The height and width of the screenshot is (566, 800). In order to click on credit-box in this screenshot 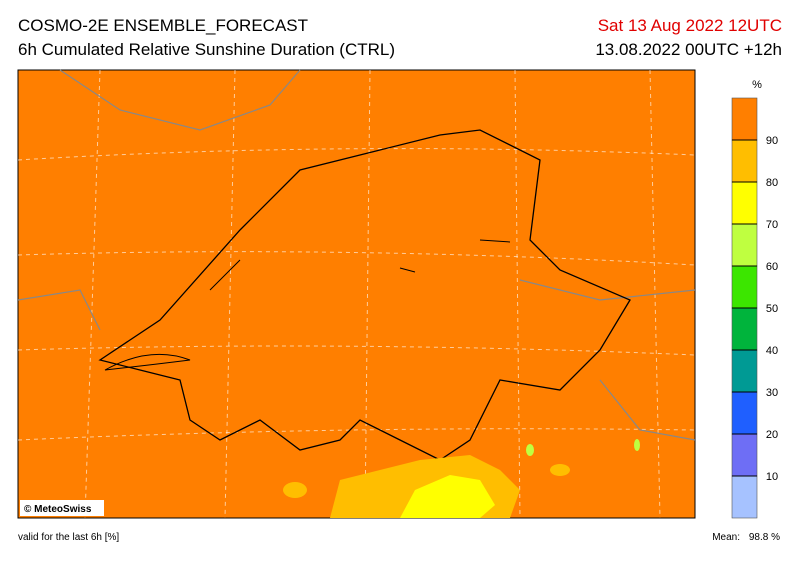, I will do `click(62, 508)`.